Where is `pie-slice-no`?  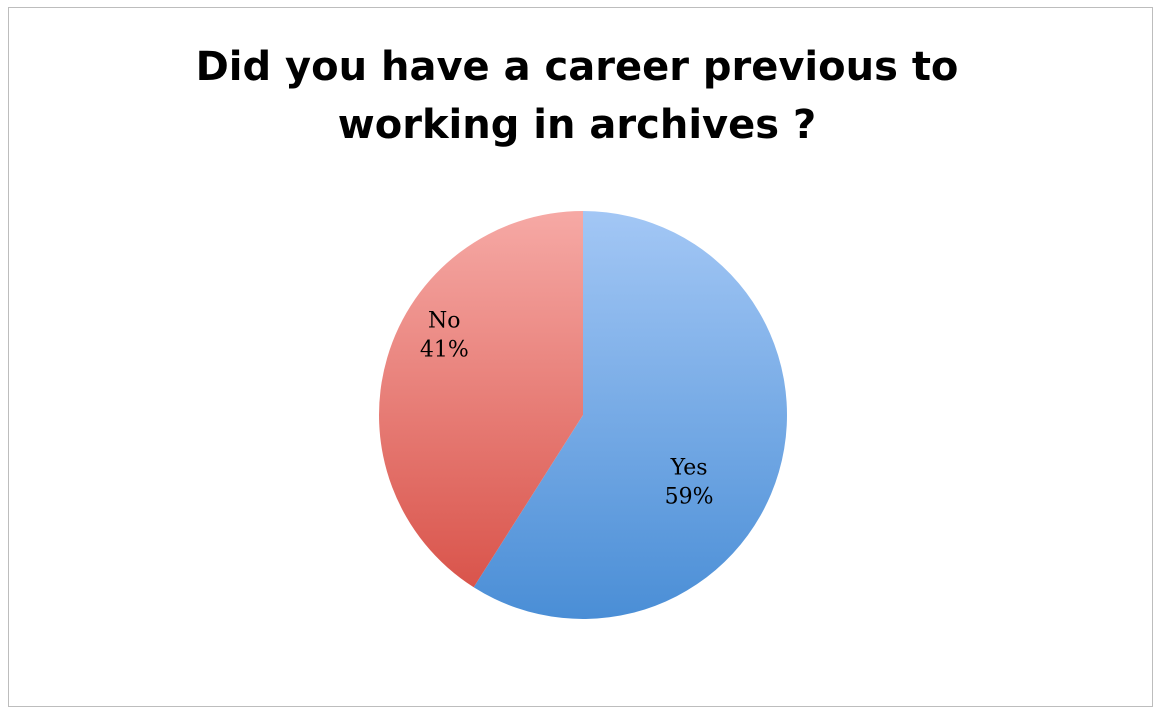
pie-slice-no is located at coordinates (481, 399).